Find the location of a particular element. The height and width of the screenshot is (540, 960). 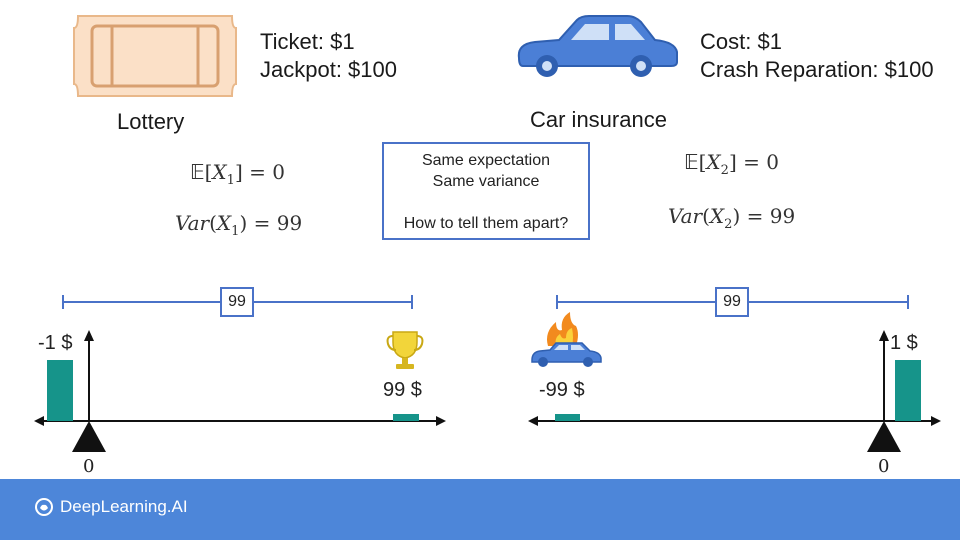

car-icon is located at coordinates (597, 46).